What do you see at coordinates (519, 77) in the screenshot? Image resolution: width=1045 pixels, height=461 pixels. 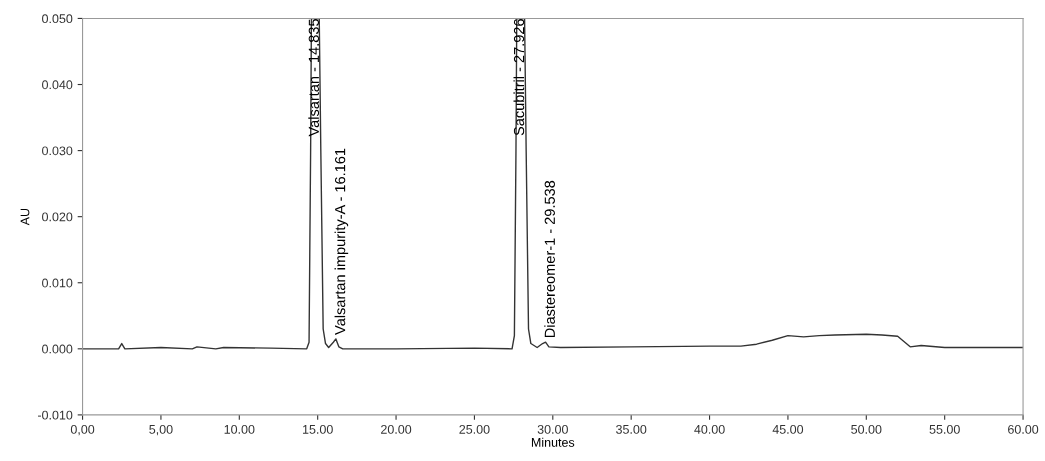 I see `annotation: Sacubitril - 27.926` at bounding box center [519, 77].